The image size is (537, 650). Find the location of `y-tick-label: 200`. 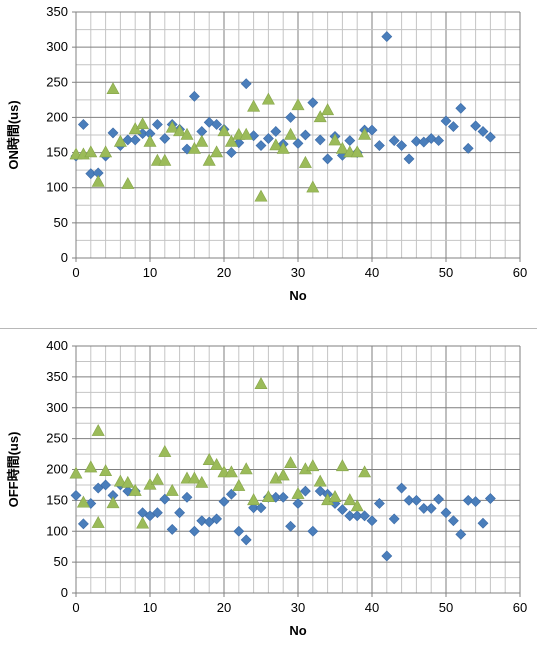

y-tick-label: 200 is located at coordinates (57, 116).